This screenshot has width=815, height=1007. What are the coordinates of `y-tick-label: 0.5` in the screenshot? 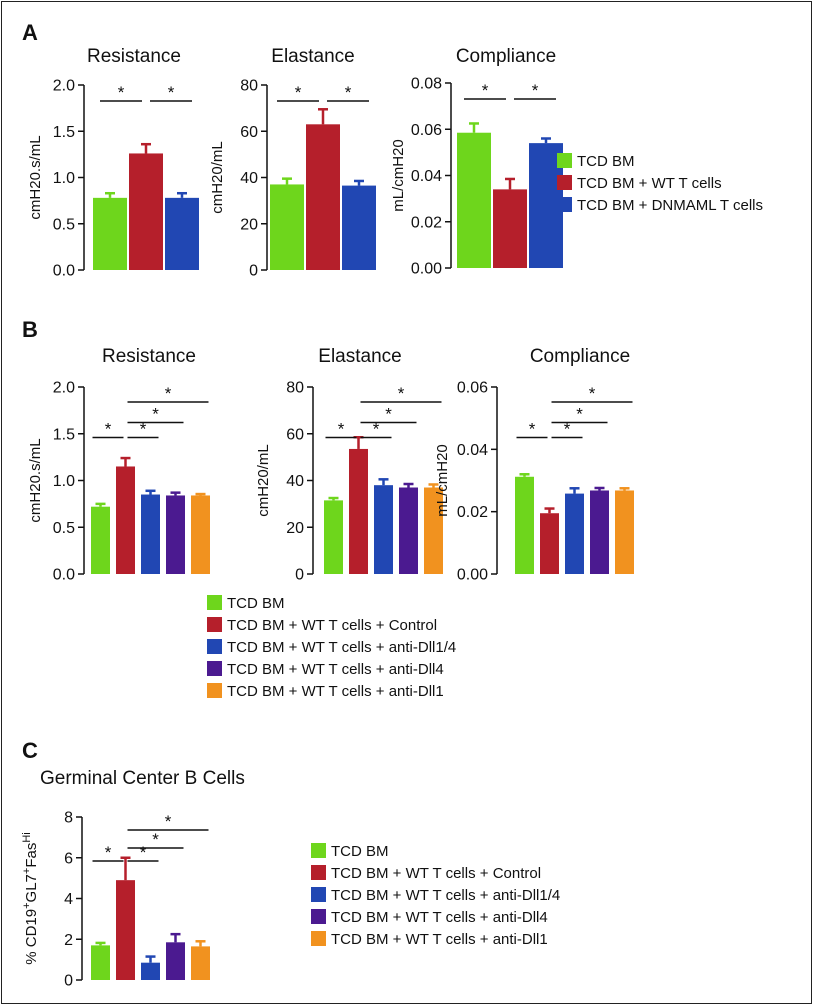 It's located at (64, 224).